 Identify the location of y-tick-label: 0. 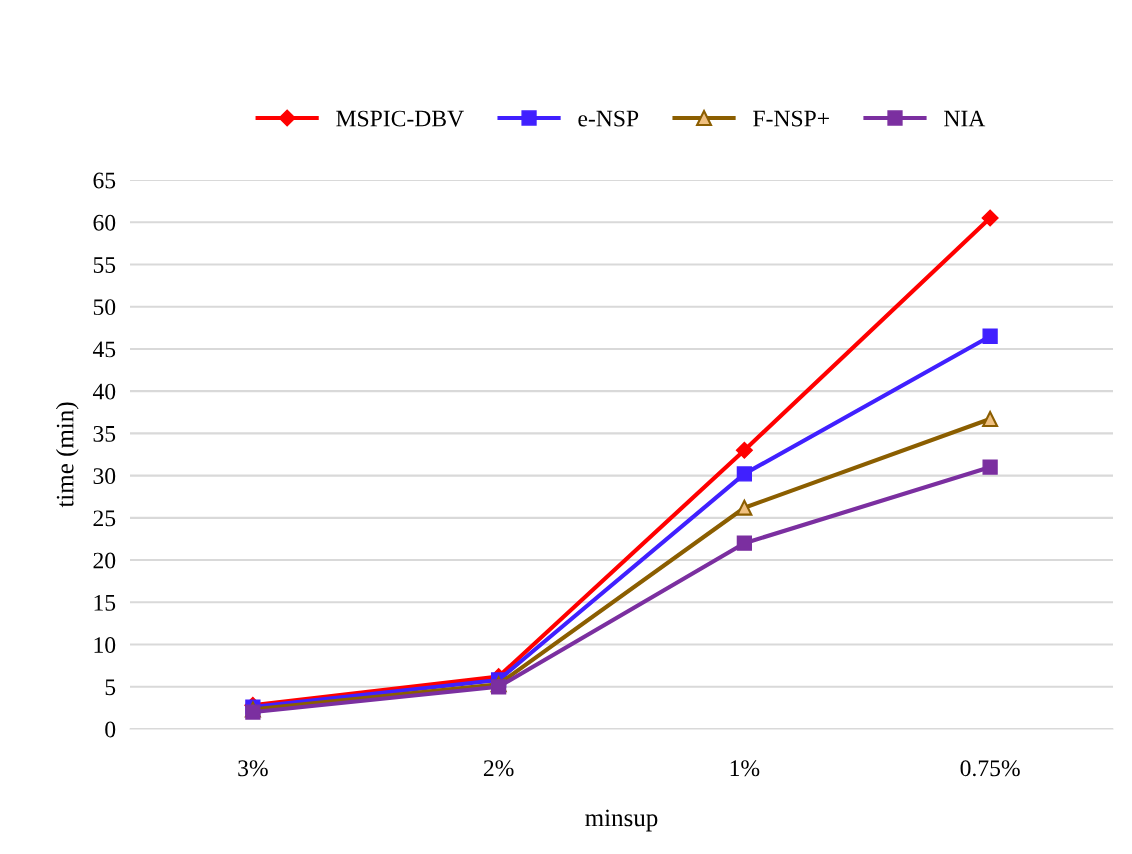
(110, 729).